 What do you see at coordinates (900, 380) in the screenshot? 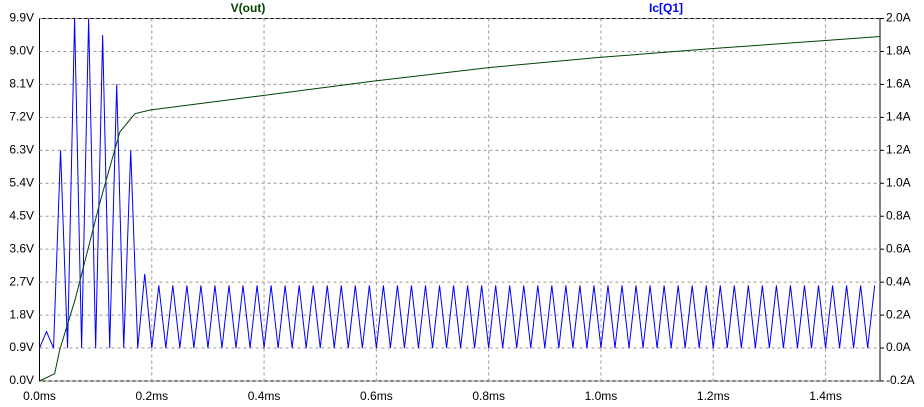
I see `y2-tick-label: -0.2A` at bounding box center [900, 380].